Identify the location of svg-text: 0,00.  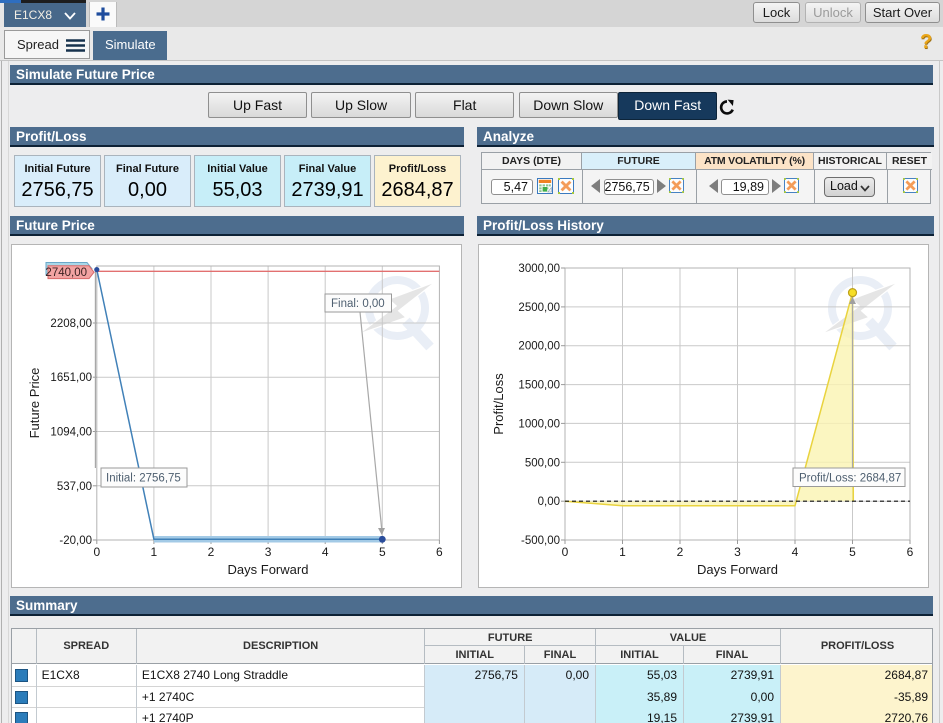
(549, 502).